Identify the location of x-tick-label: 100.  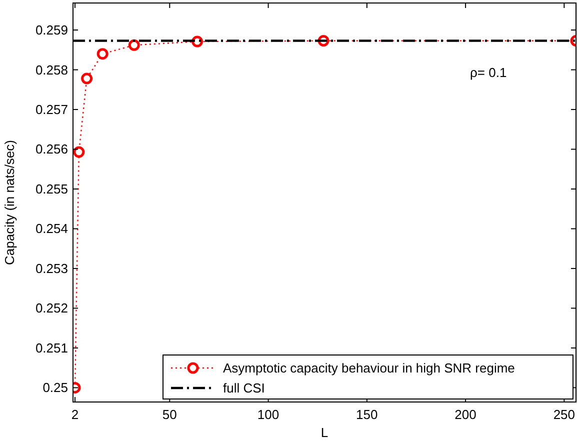
(268, 414).